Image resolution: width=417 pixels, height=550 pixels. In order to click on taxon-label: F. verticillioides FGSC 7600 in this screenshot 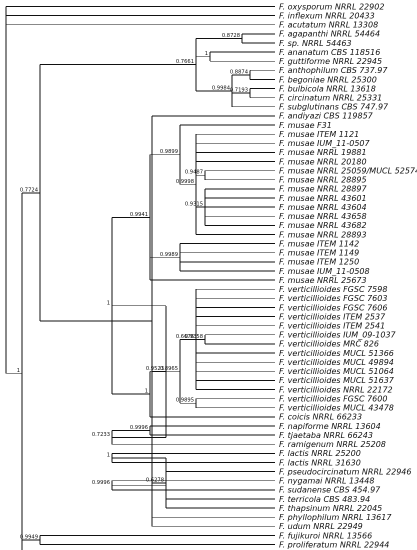, I will do `click(333, 398)`.